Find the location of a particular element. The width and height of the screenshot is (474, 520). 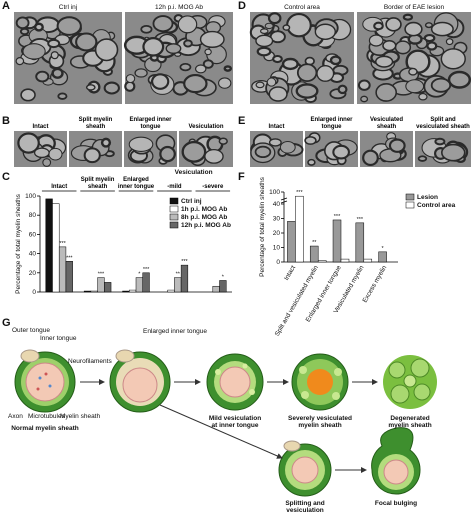

y-tick-label: 10 is located at coordinates (277, 248).